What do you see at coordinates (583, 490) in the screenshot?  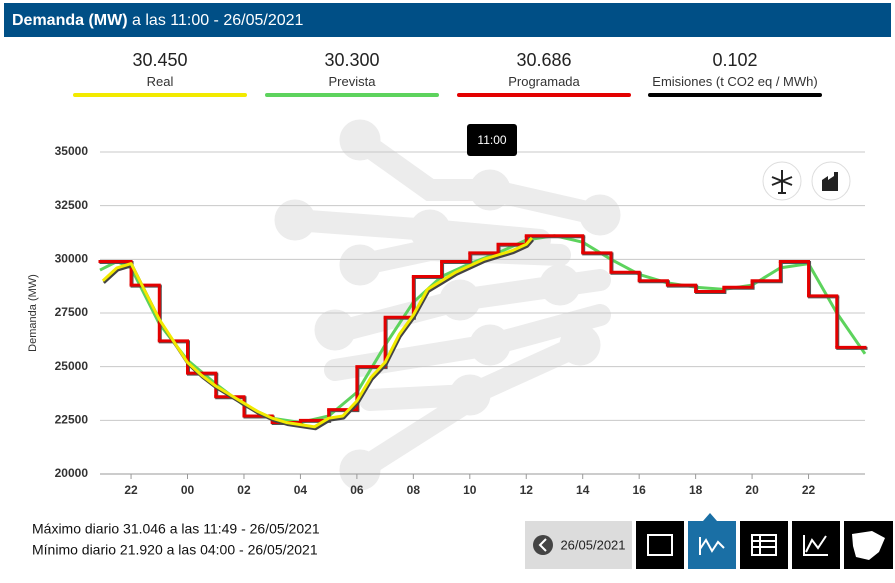 I see `x-tick-label: 14` at bounding box center [583, 490].